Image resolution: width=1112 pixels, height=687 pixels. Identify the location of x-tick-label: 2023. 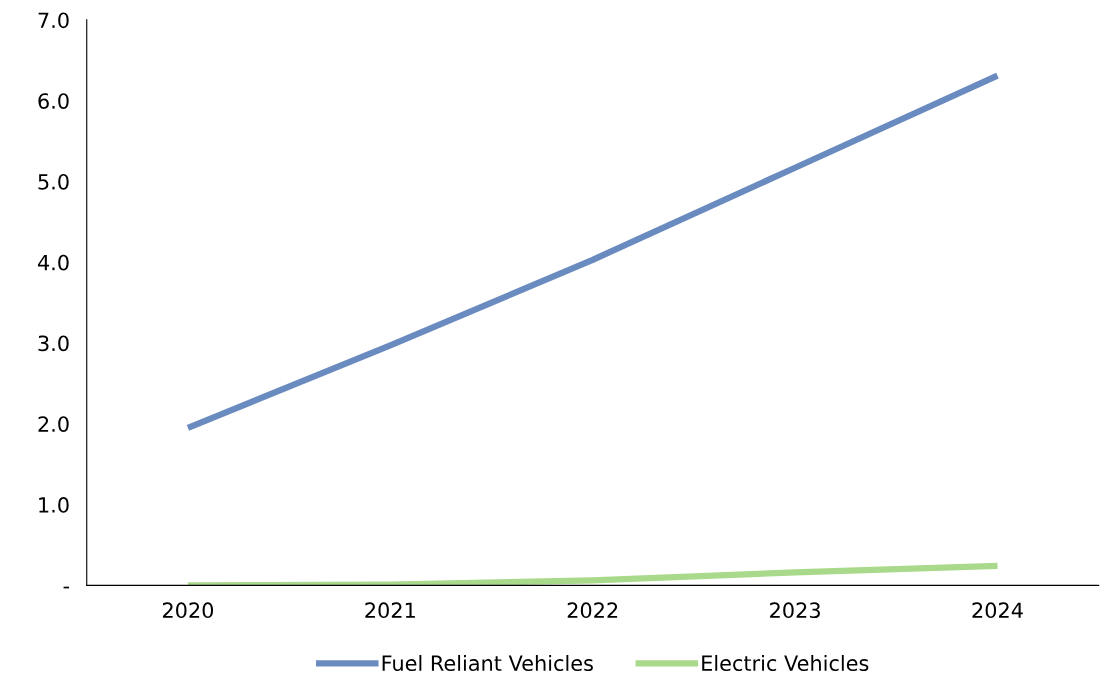
(795, 610).